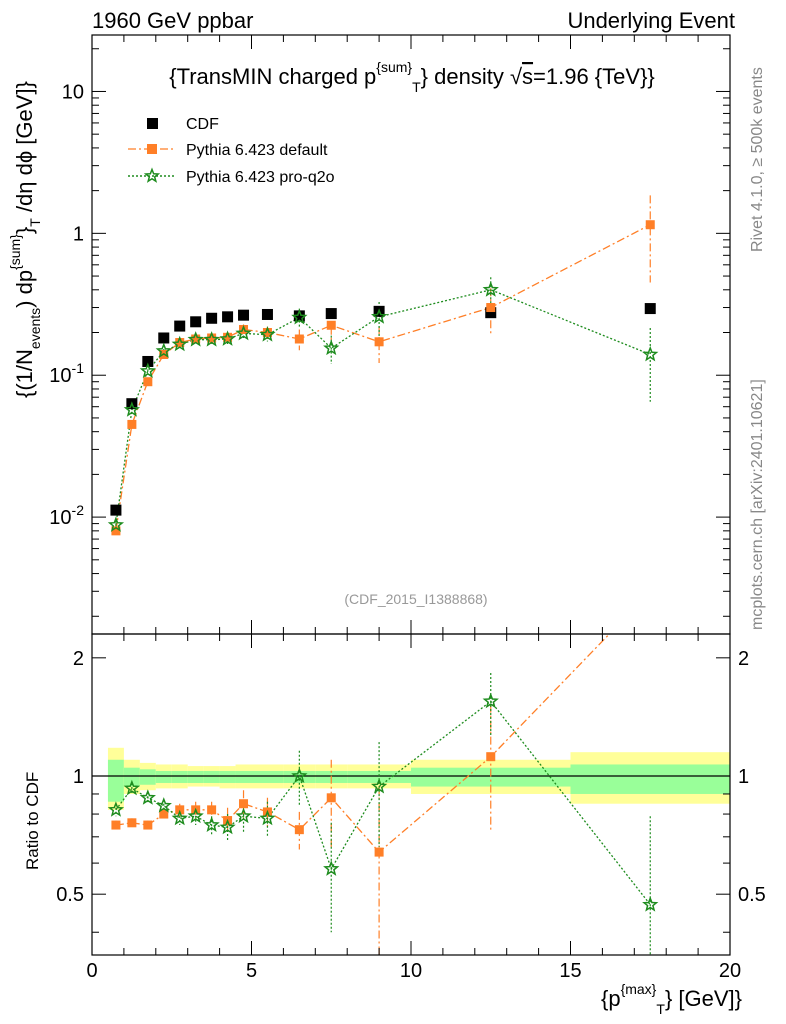 The height and width of the screenshot is (1024, 786). Describe the element at coordinates (257, 150) in the screenshot. I see `legend-label-pythia-default: Pythia 6.423 default` at that location.